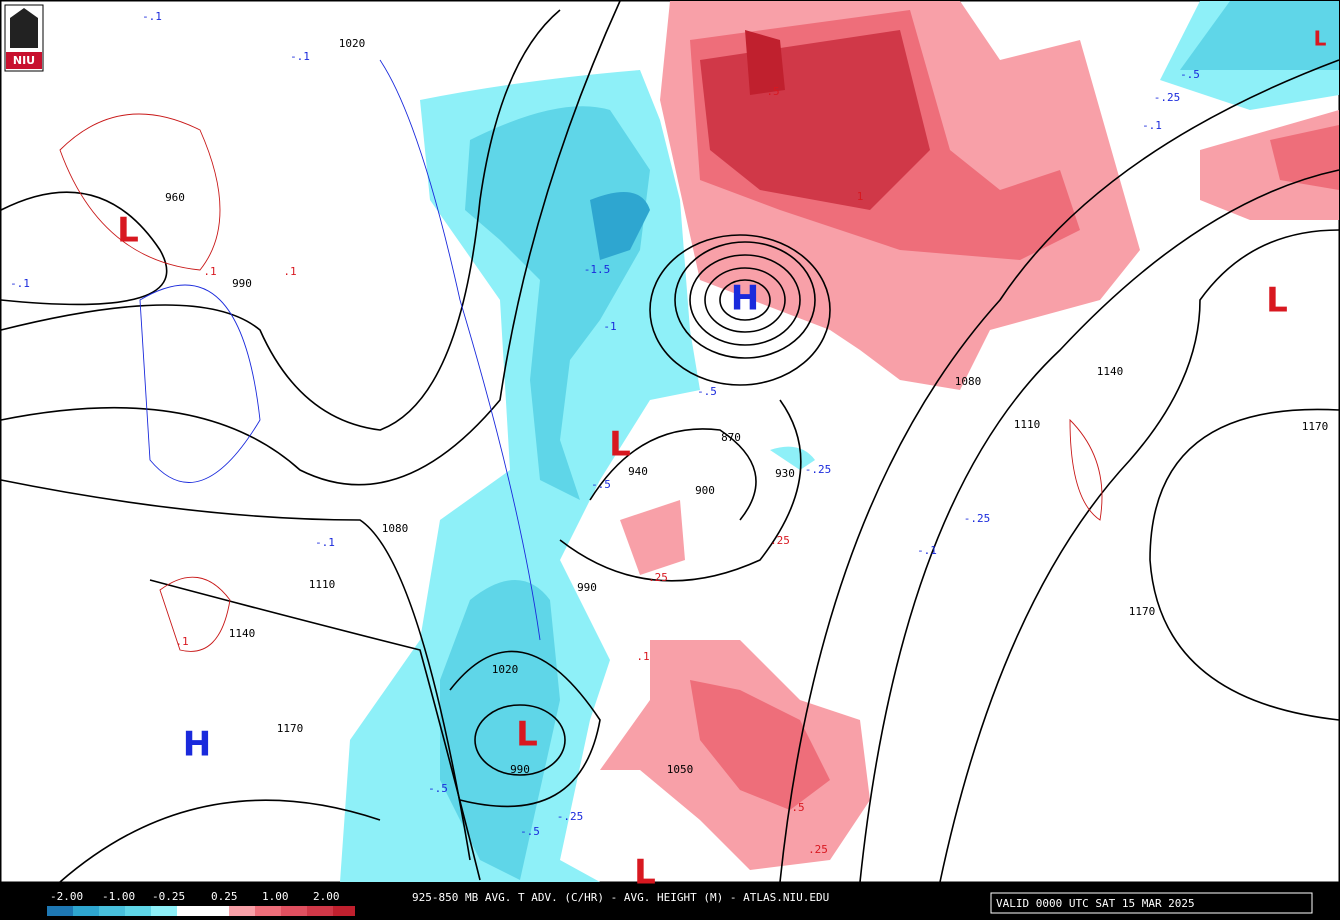  What do you see at coordinates (118, 896) in the screenshot?
I see `colorbar-label: -1.00` at bounding box center [118, 896].